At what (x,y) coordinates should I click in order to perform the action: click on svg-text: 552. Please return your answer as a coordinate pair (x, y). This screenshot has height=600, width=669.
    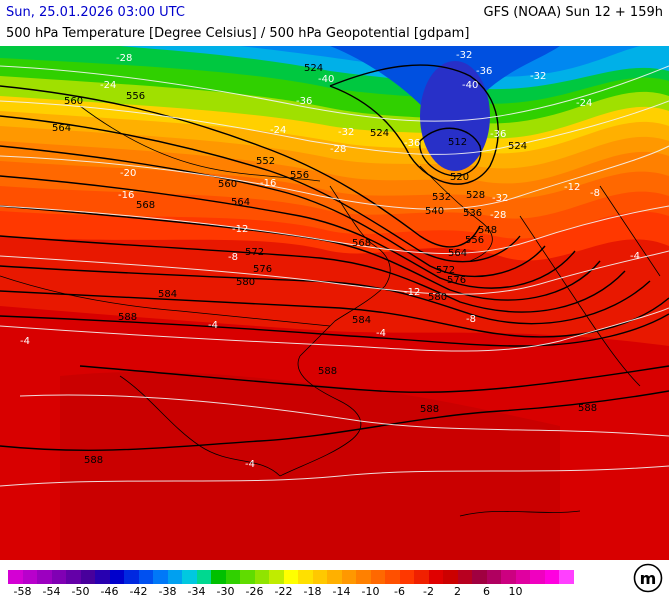
    Looking at the image, I should click on (265, 161).